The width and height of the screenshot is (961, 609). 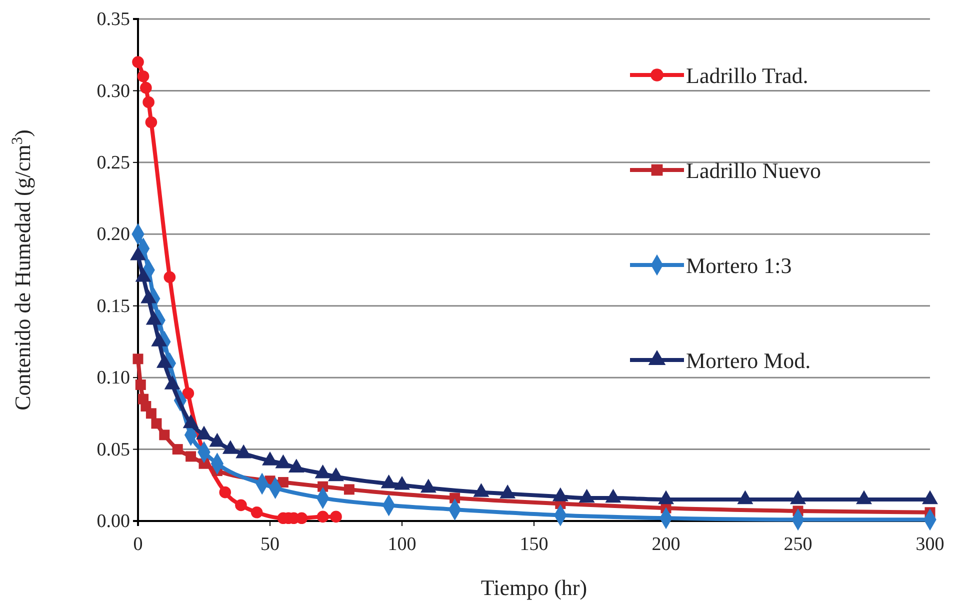 What do you see at coordinates (930, 544) in the screenshot?
I see `x-tick-label: 300` at bounding box center [930, 544].